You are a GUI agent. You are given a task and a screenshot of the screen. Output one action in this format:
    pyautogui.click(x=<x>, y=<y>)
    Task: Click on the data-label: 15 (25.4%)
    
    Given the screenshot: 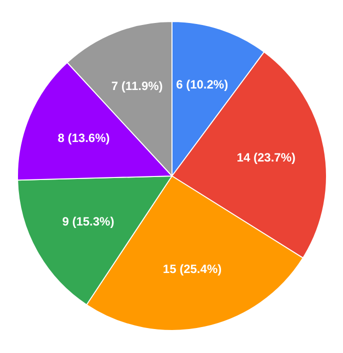 What is the action you would take?
    pyautogui.click(x=192, y=269)
    